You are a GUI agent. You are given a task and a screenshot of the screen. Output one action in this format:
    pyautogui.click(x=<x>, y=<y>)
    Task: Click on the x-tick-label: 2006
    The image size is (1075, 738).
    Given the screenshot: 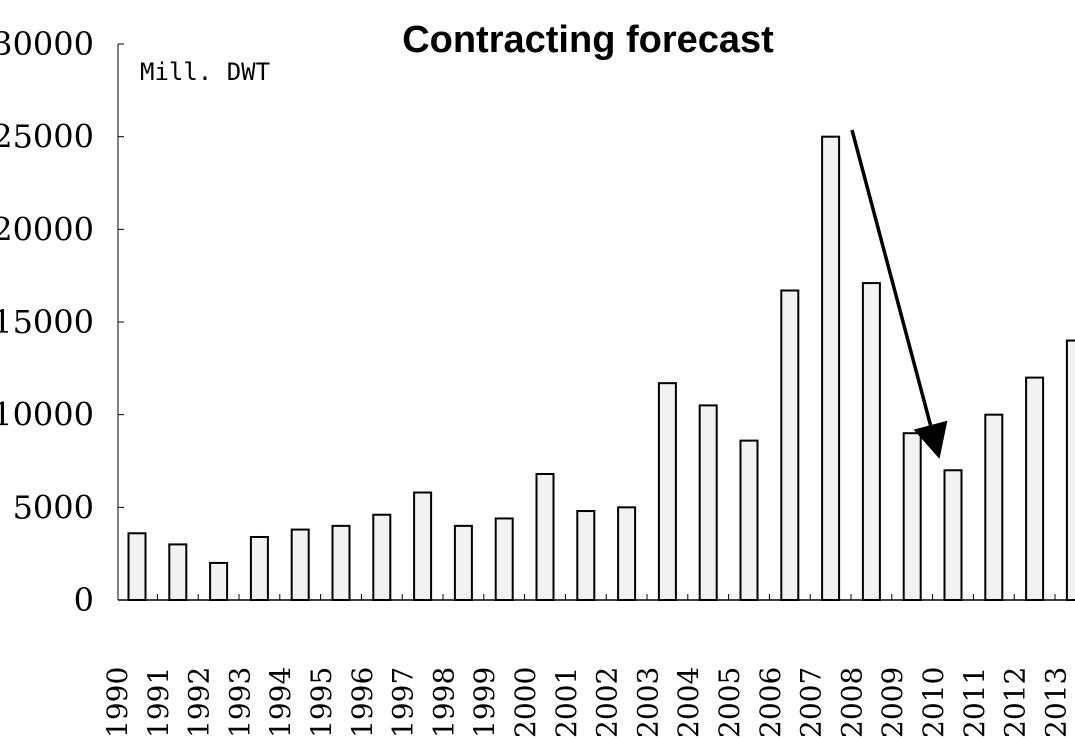 What is the action you would take?
    pyautogui.click(x=770, y=702)
    